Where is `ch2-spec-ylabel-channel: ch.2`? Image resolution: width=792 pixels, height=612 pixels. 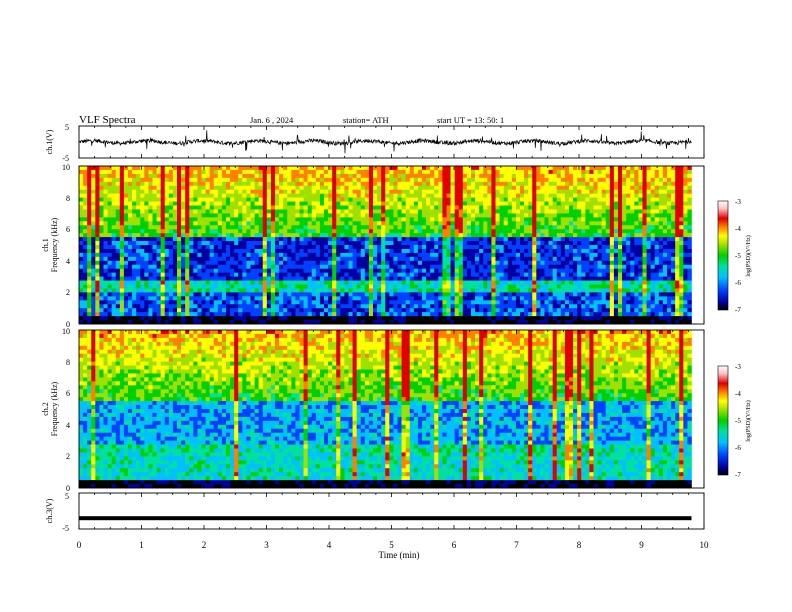 ch2-spec-ylabel-channel: ch.2 is located at coordinates (45, 409).